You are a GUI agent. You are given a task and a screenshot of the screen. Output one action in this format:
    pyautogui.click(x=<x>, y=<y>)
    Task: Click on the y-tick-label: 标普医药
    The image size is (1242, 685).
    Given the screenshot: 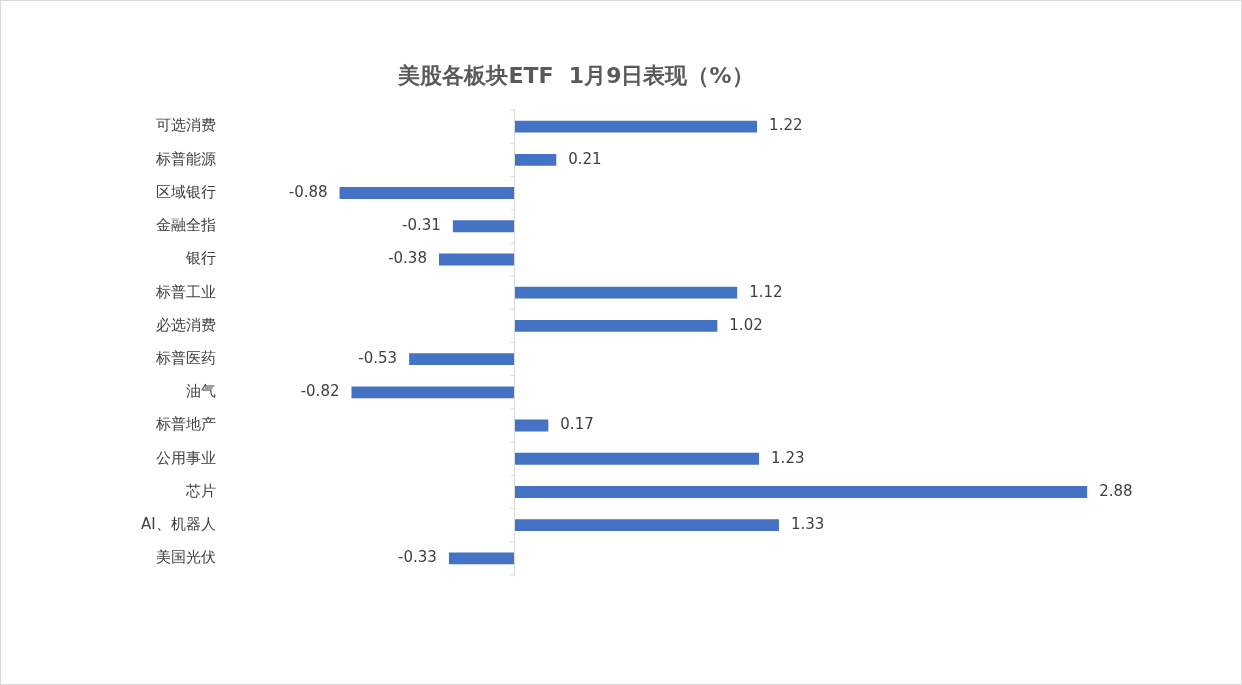 What is the action you would take?
    pyautogui.click(x=185, y=358)
    